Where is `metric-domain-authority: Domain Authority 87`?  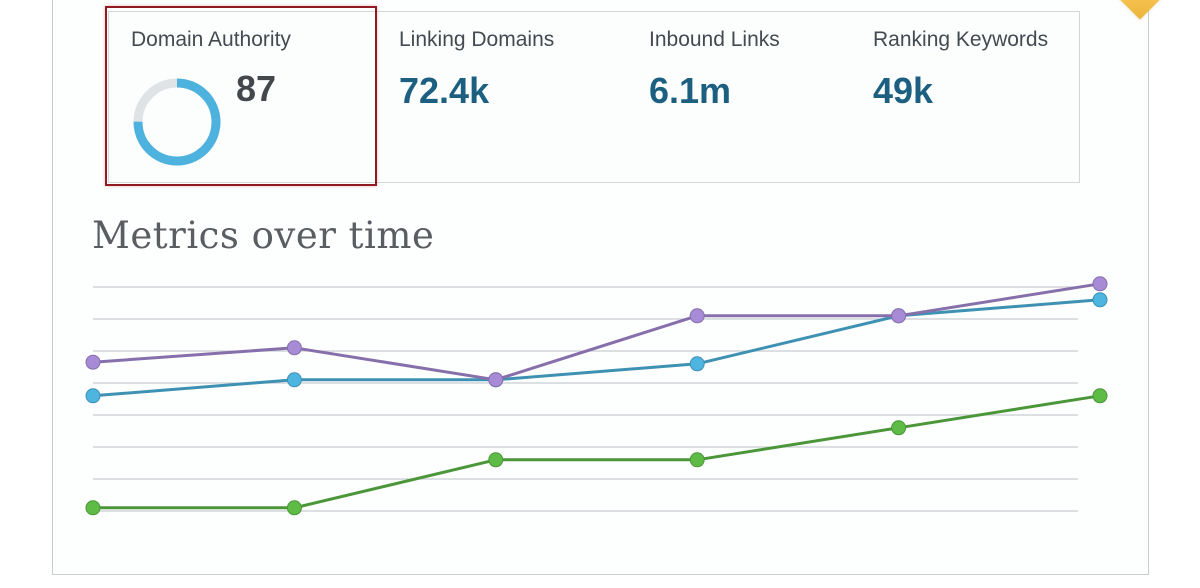
metric-domain-authority: Domain Authority 87 is located at coordinates (242, 97).